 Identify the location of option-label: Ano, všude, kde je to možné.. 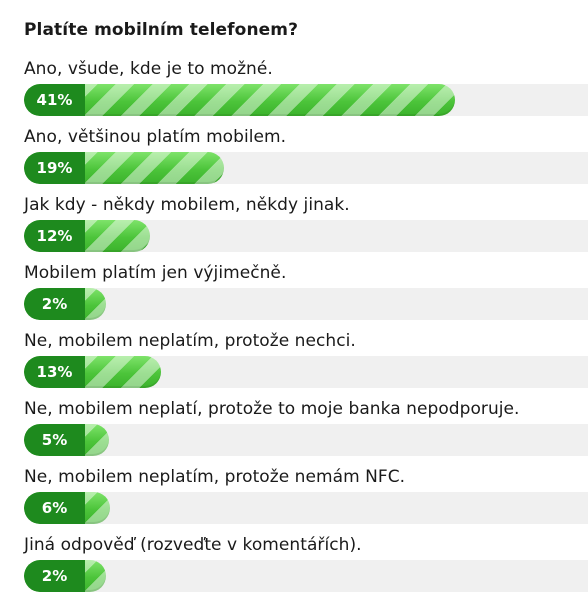
(148, 69).